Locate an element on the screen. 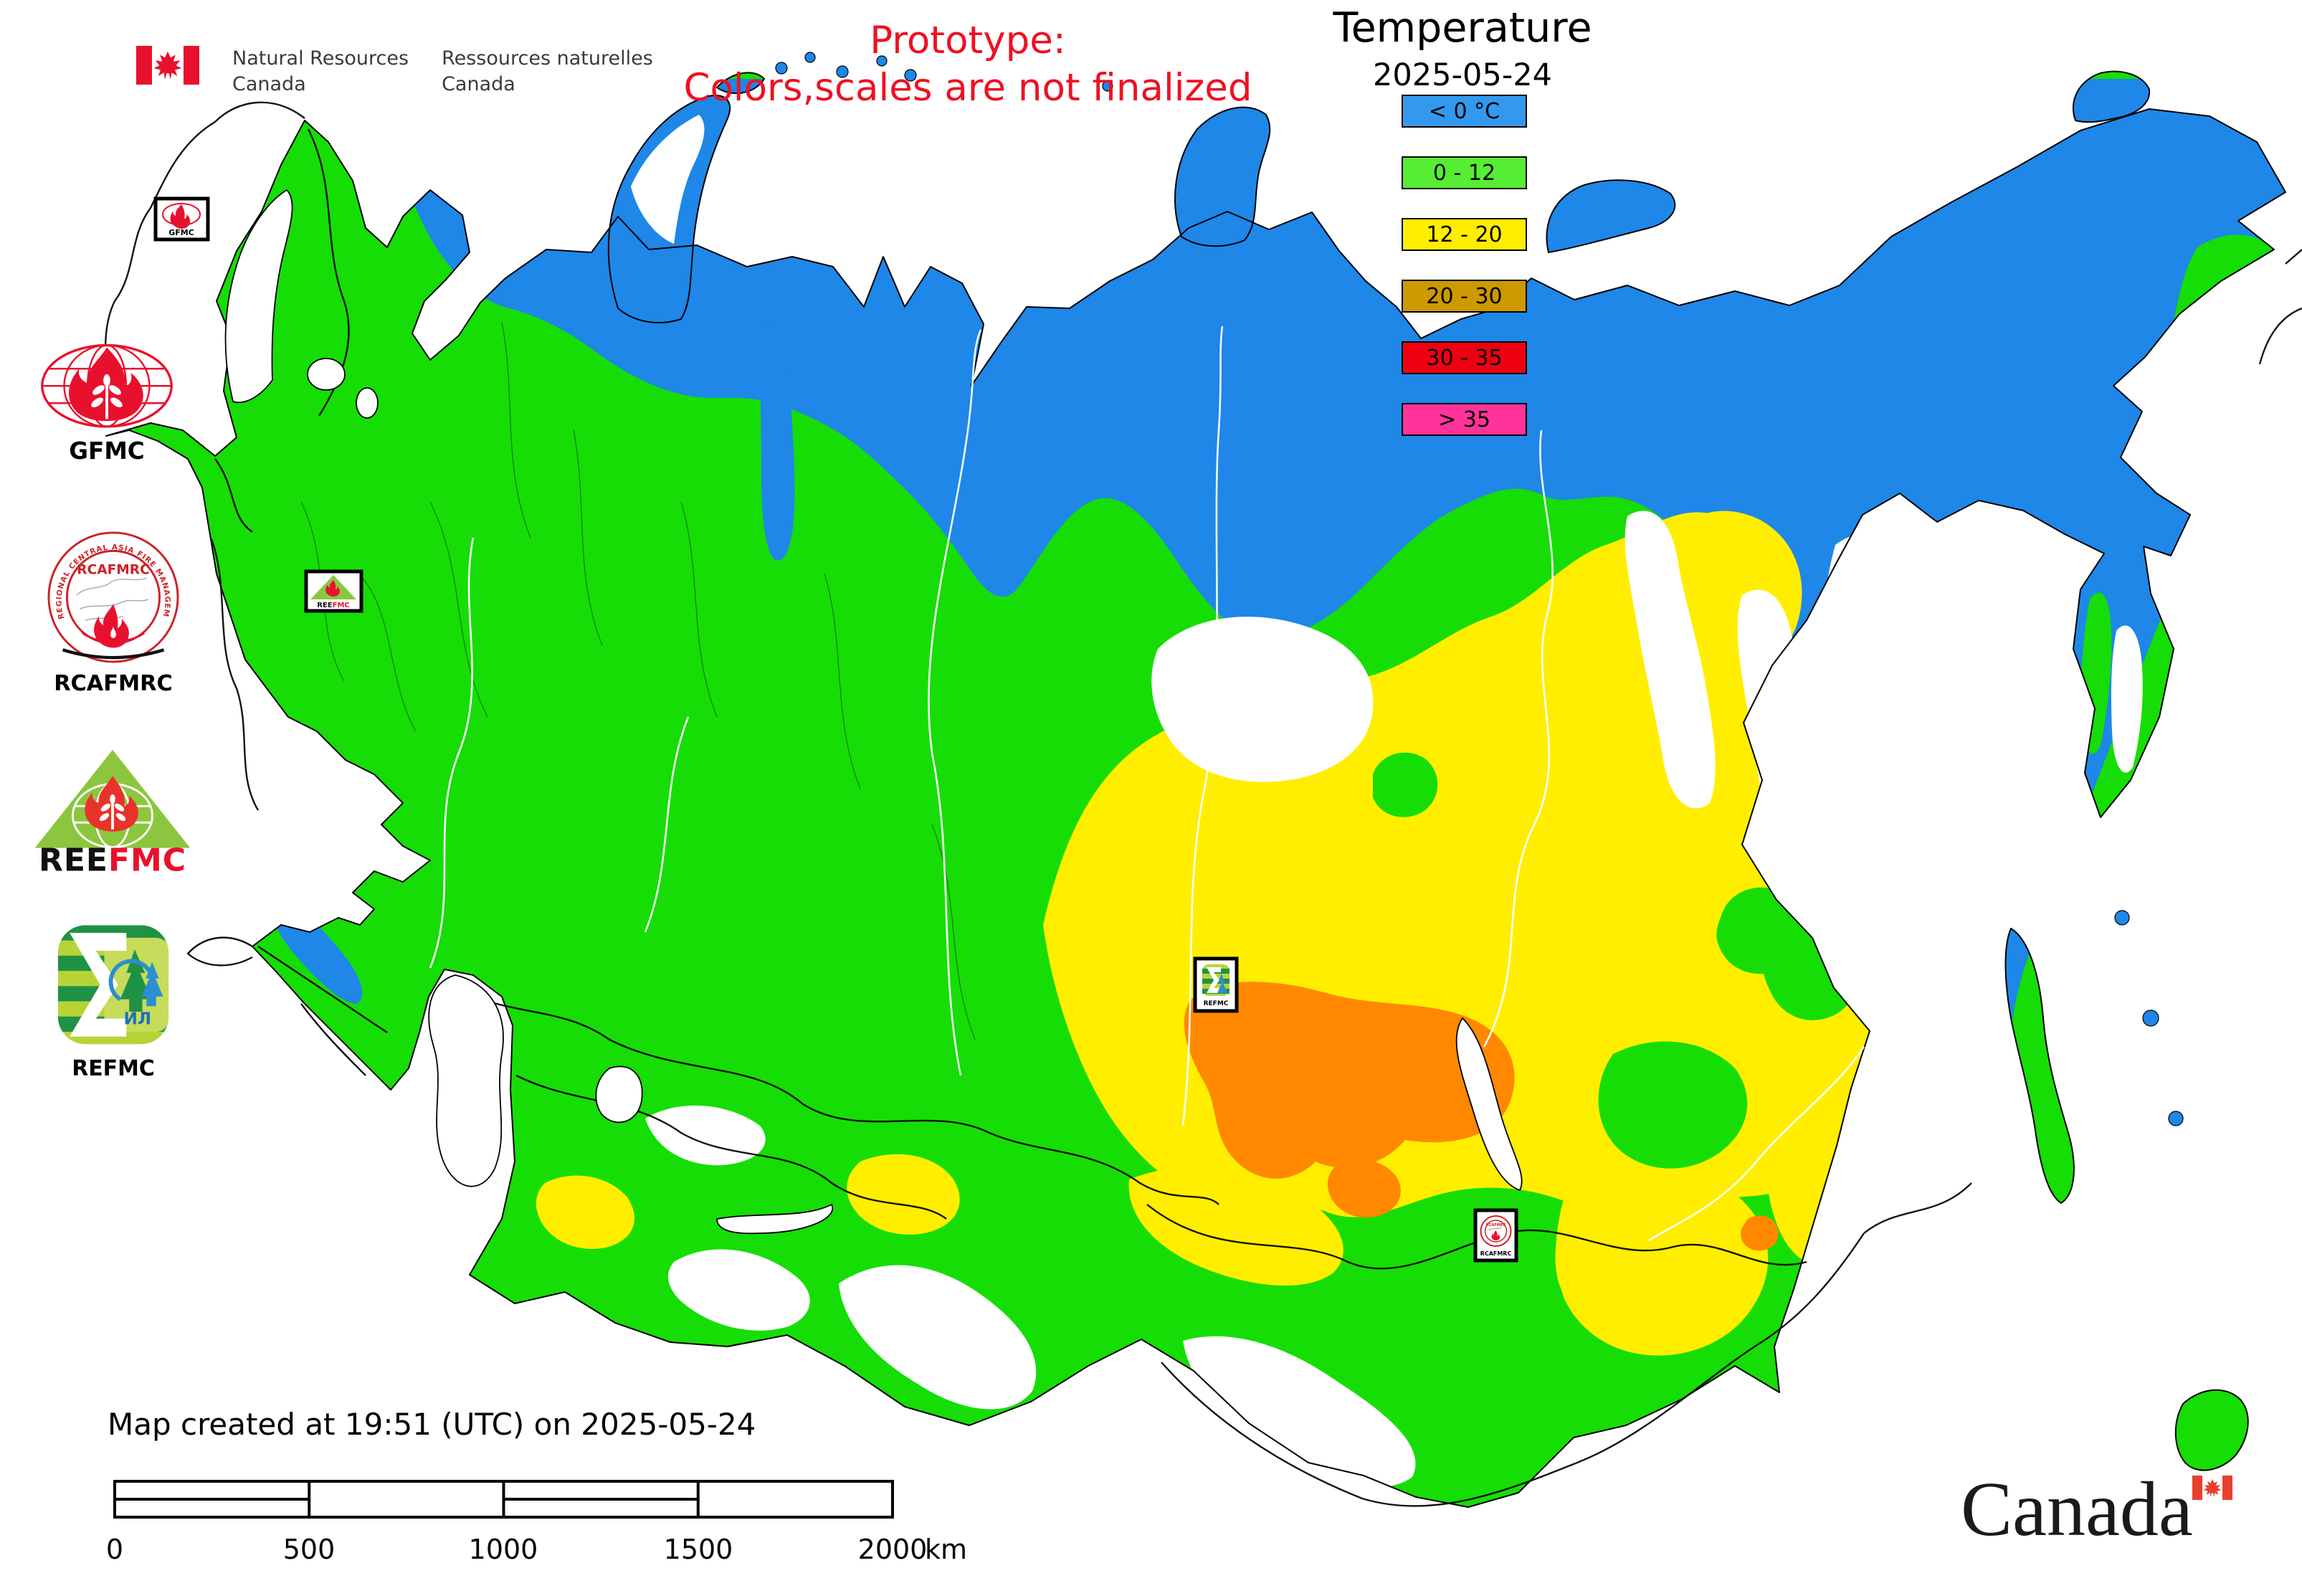 This screenshot has height=1596, width=2302. sigma-icon is located at coordinates (99, 985).